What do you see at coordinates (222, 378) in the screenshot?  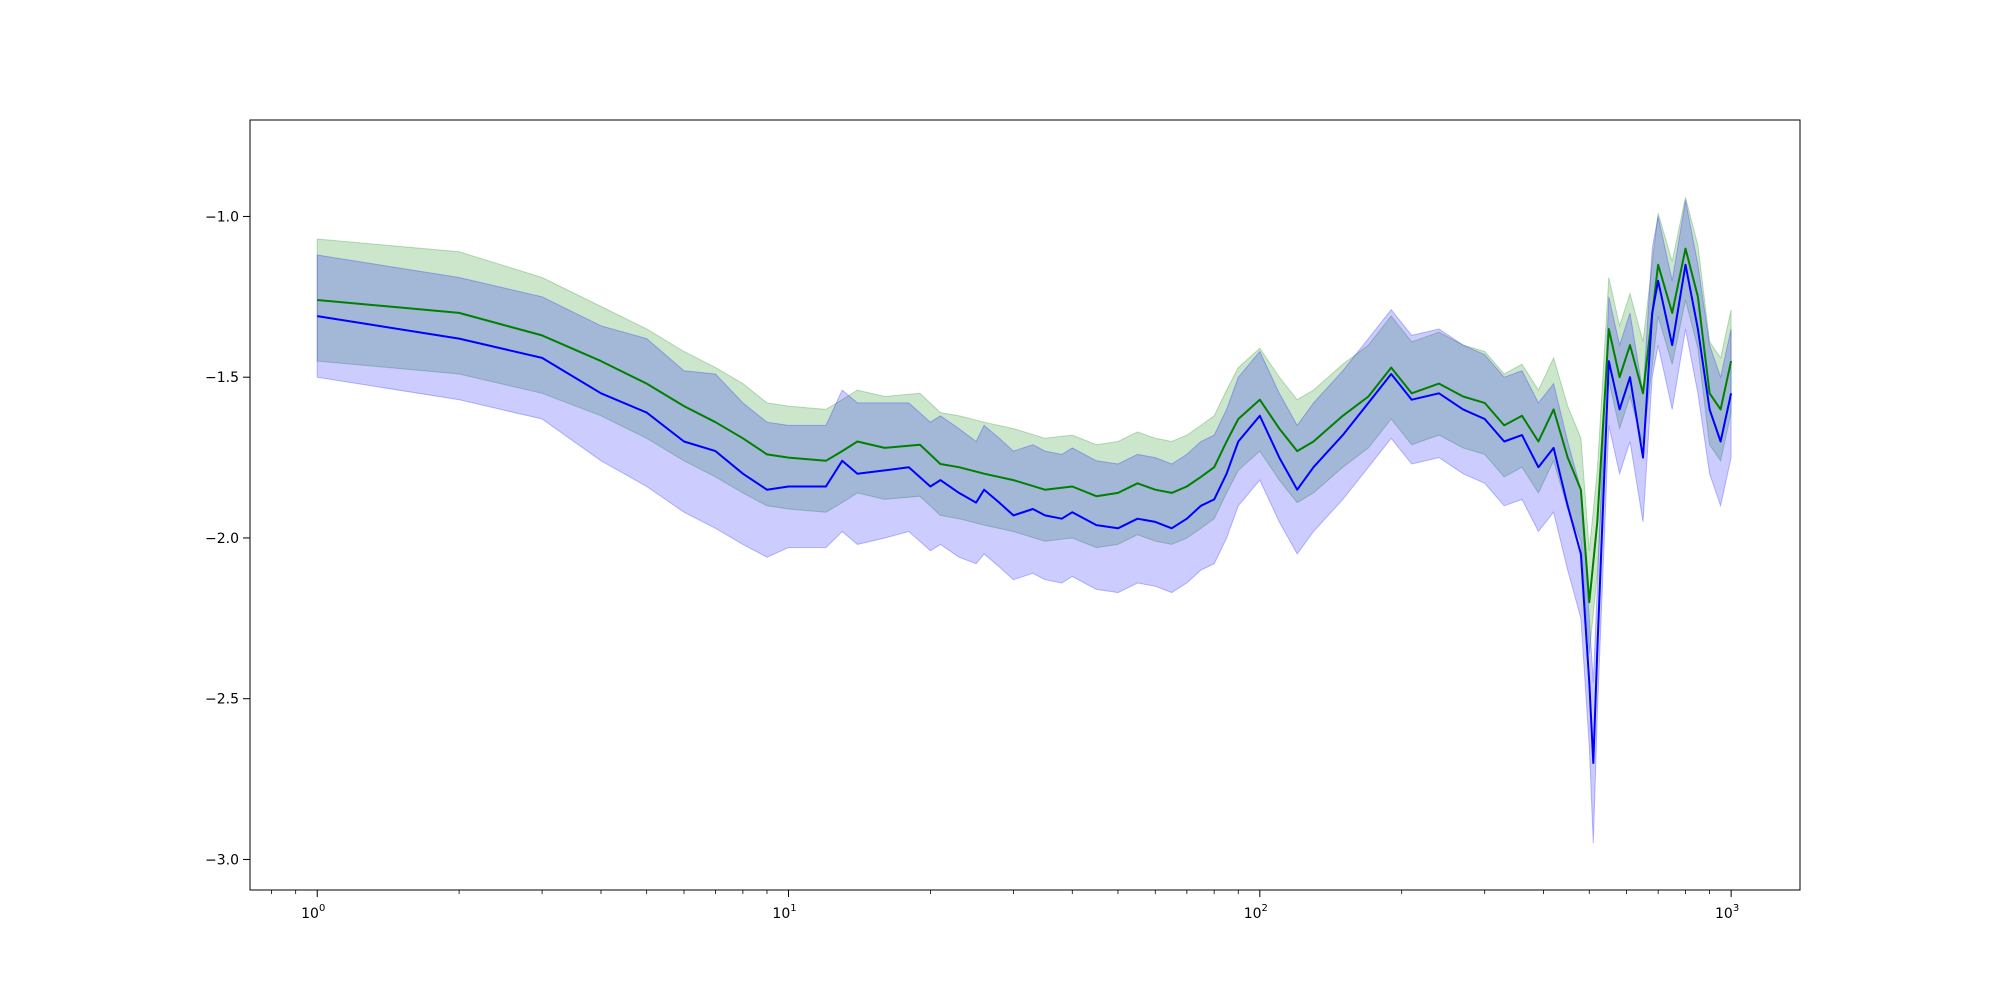 I see `y-tick-label: −1.5` at bounding box center [222, 378].